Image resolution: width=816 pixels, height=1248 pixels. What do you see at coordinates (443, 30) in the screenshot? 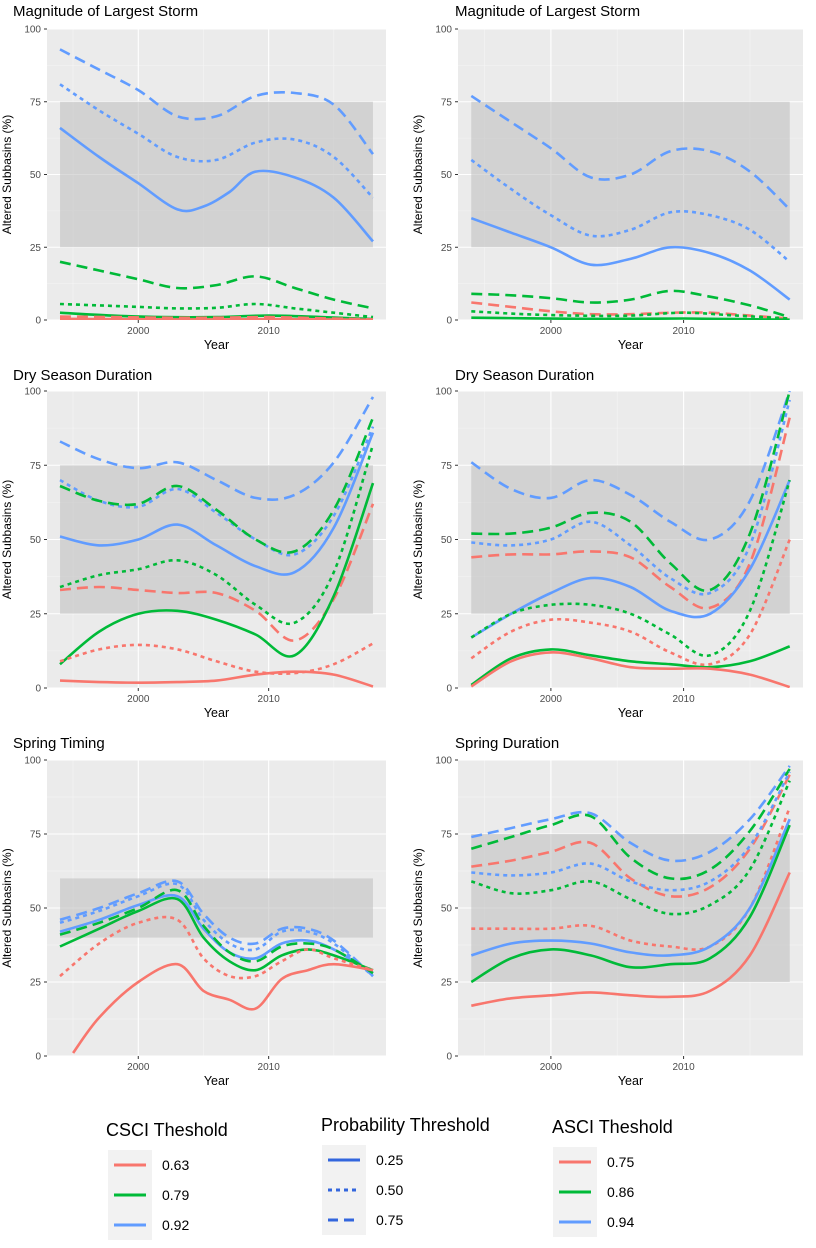
I see `y-tick-label: 100` at bounding box center [443, 30].